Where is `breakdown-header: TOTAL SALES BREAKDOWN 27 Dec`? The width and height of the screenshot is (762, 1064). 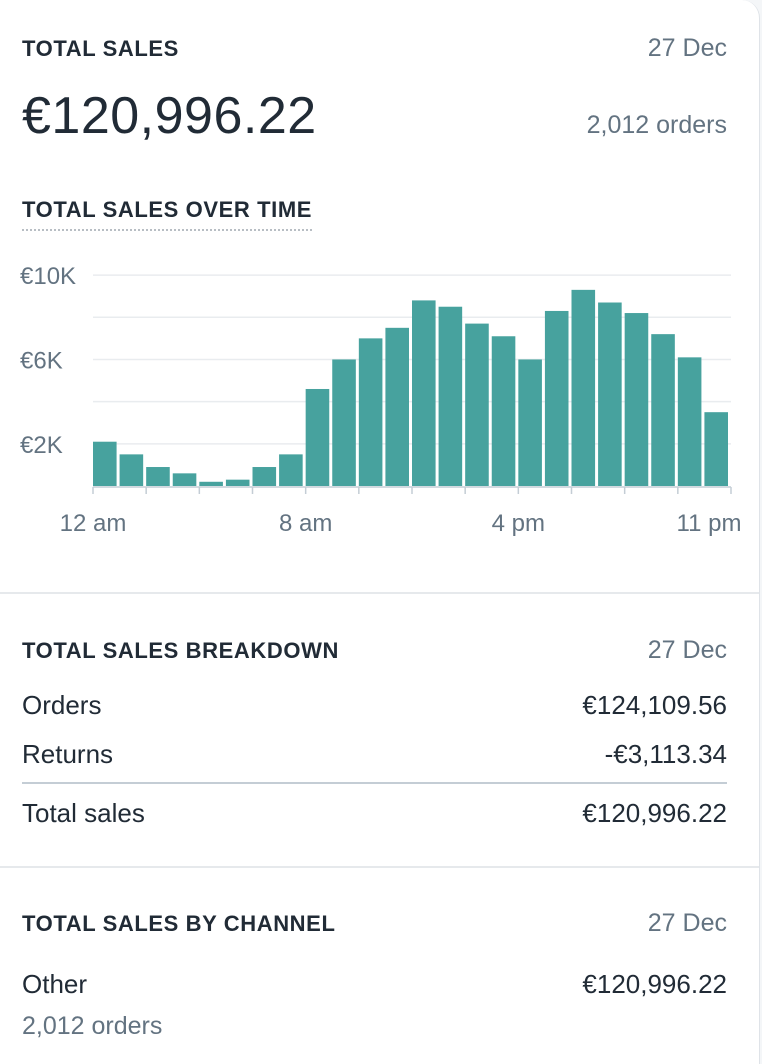 breakdown-header: TOTAL SALES BREAKDOWN 27 Dec is located at coordinates (374, 650).